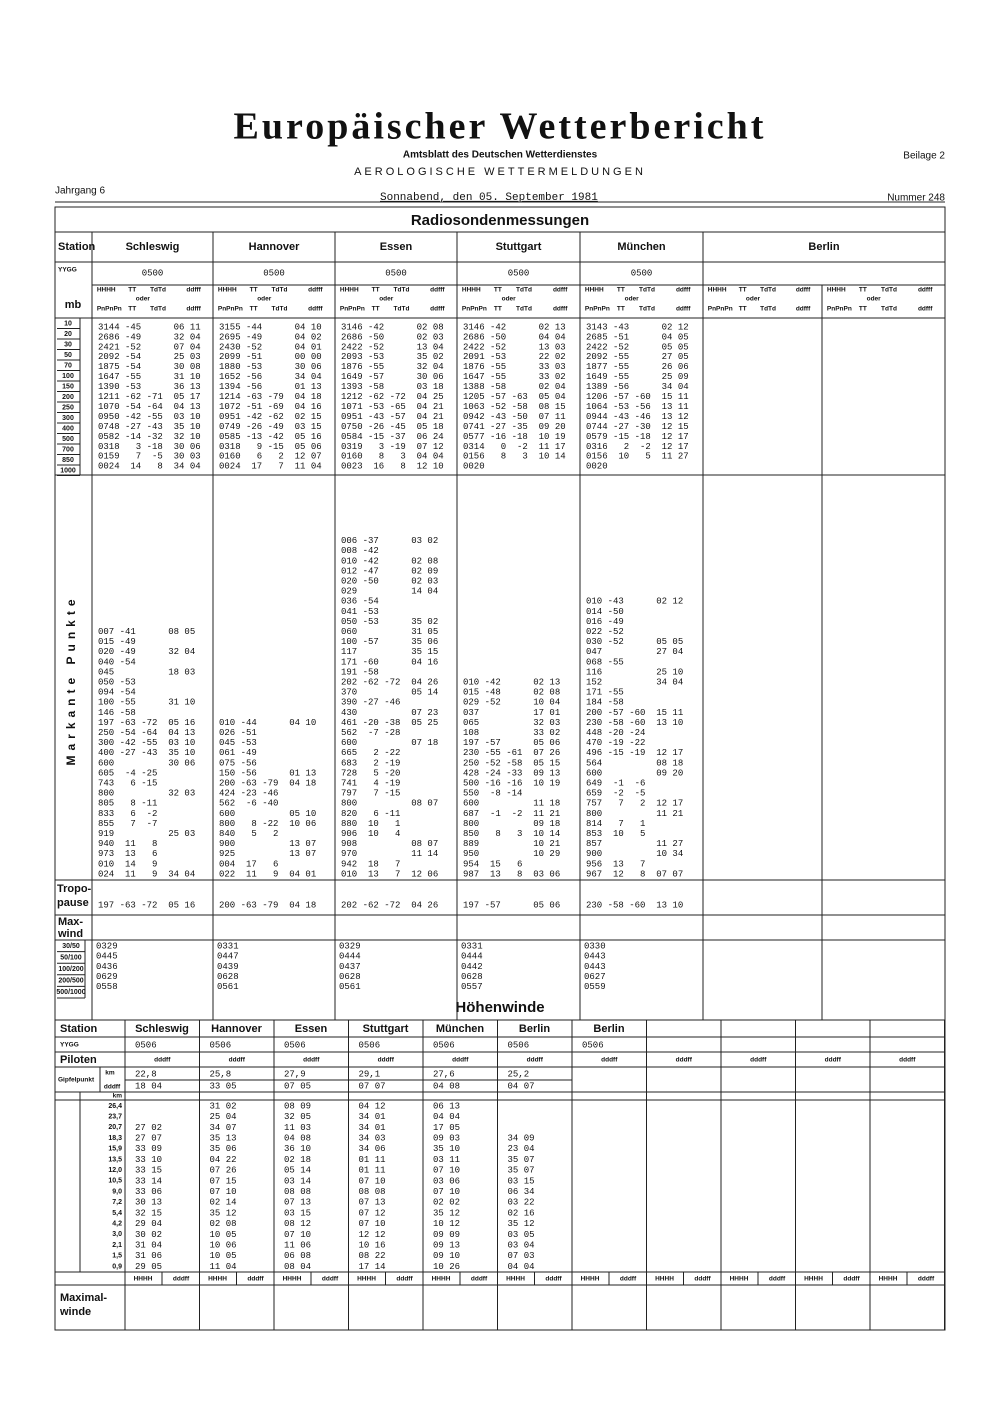  Describe the element at coordinates (223, 1106) in the screenshot. I see `wind-value: 31 02` at that location.